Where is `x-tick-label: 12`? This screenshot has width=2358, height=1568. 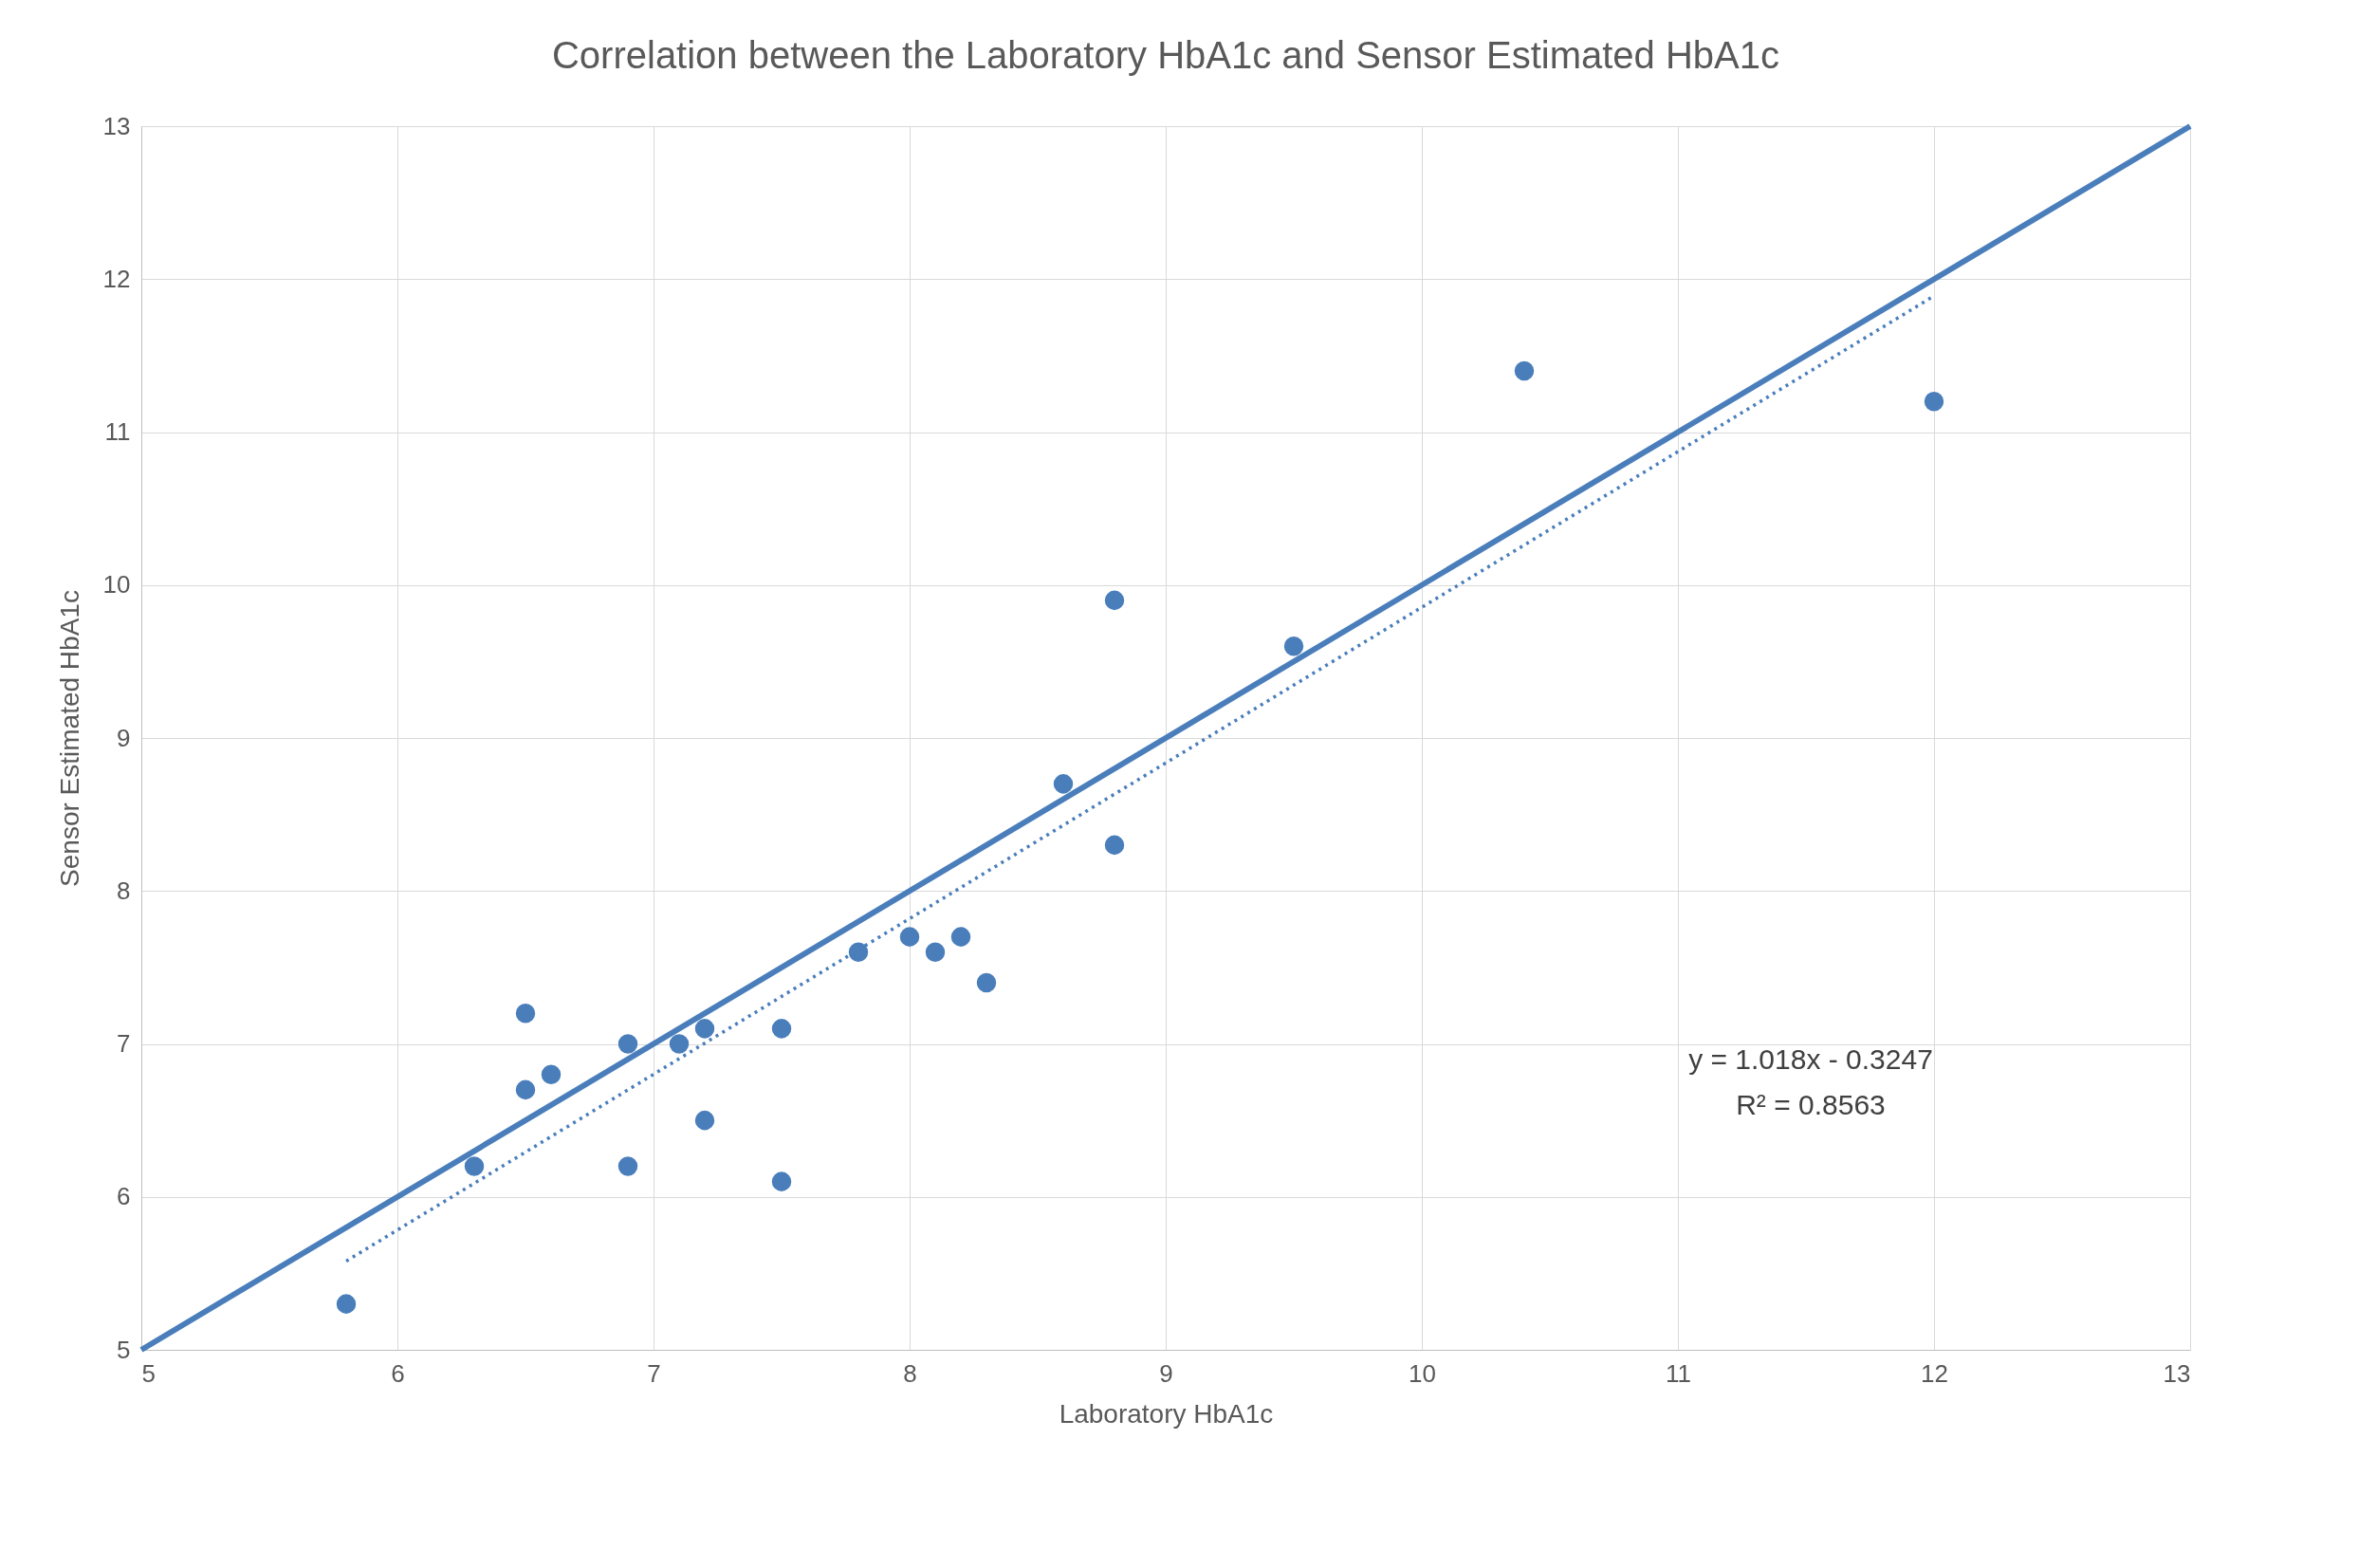
x-tick-label: 12 is located at coordinates (1934, 1373).